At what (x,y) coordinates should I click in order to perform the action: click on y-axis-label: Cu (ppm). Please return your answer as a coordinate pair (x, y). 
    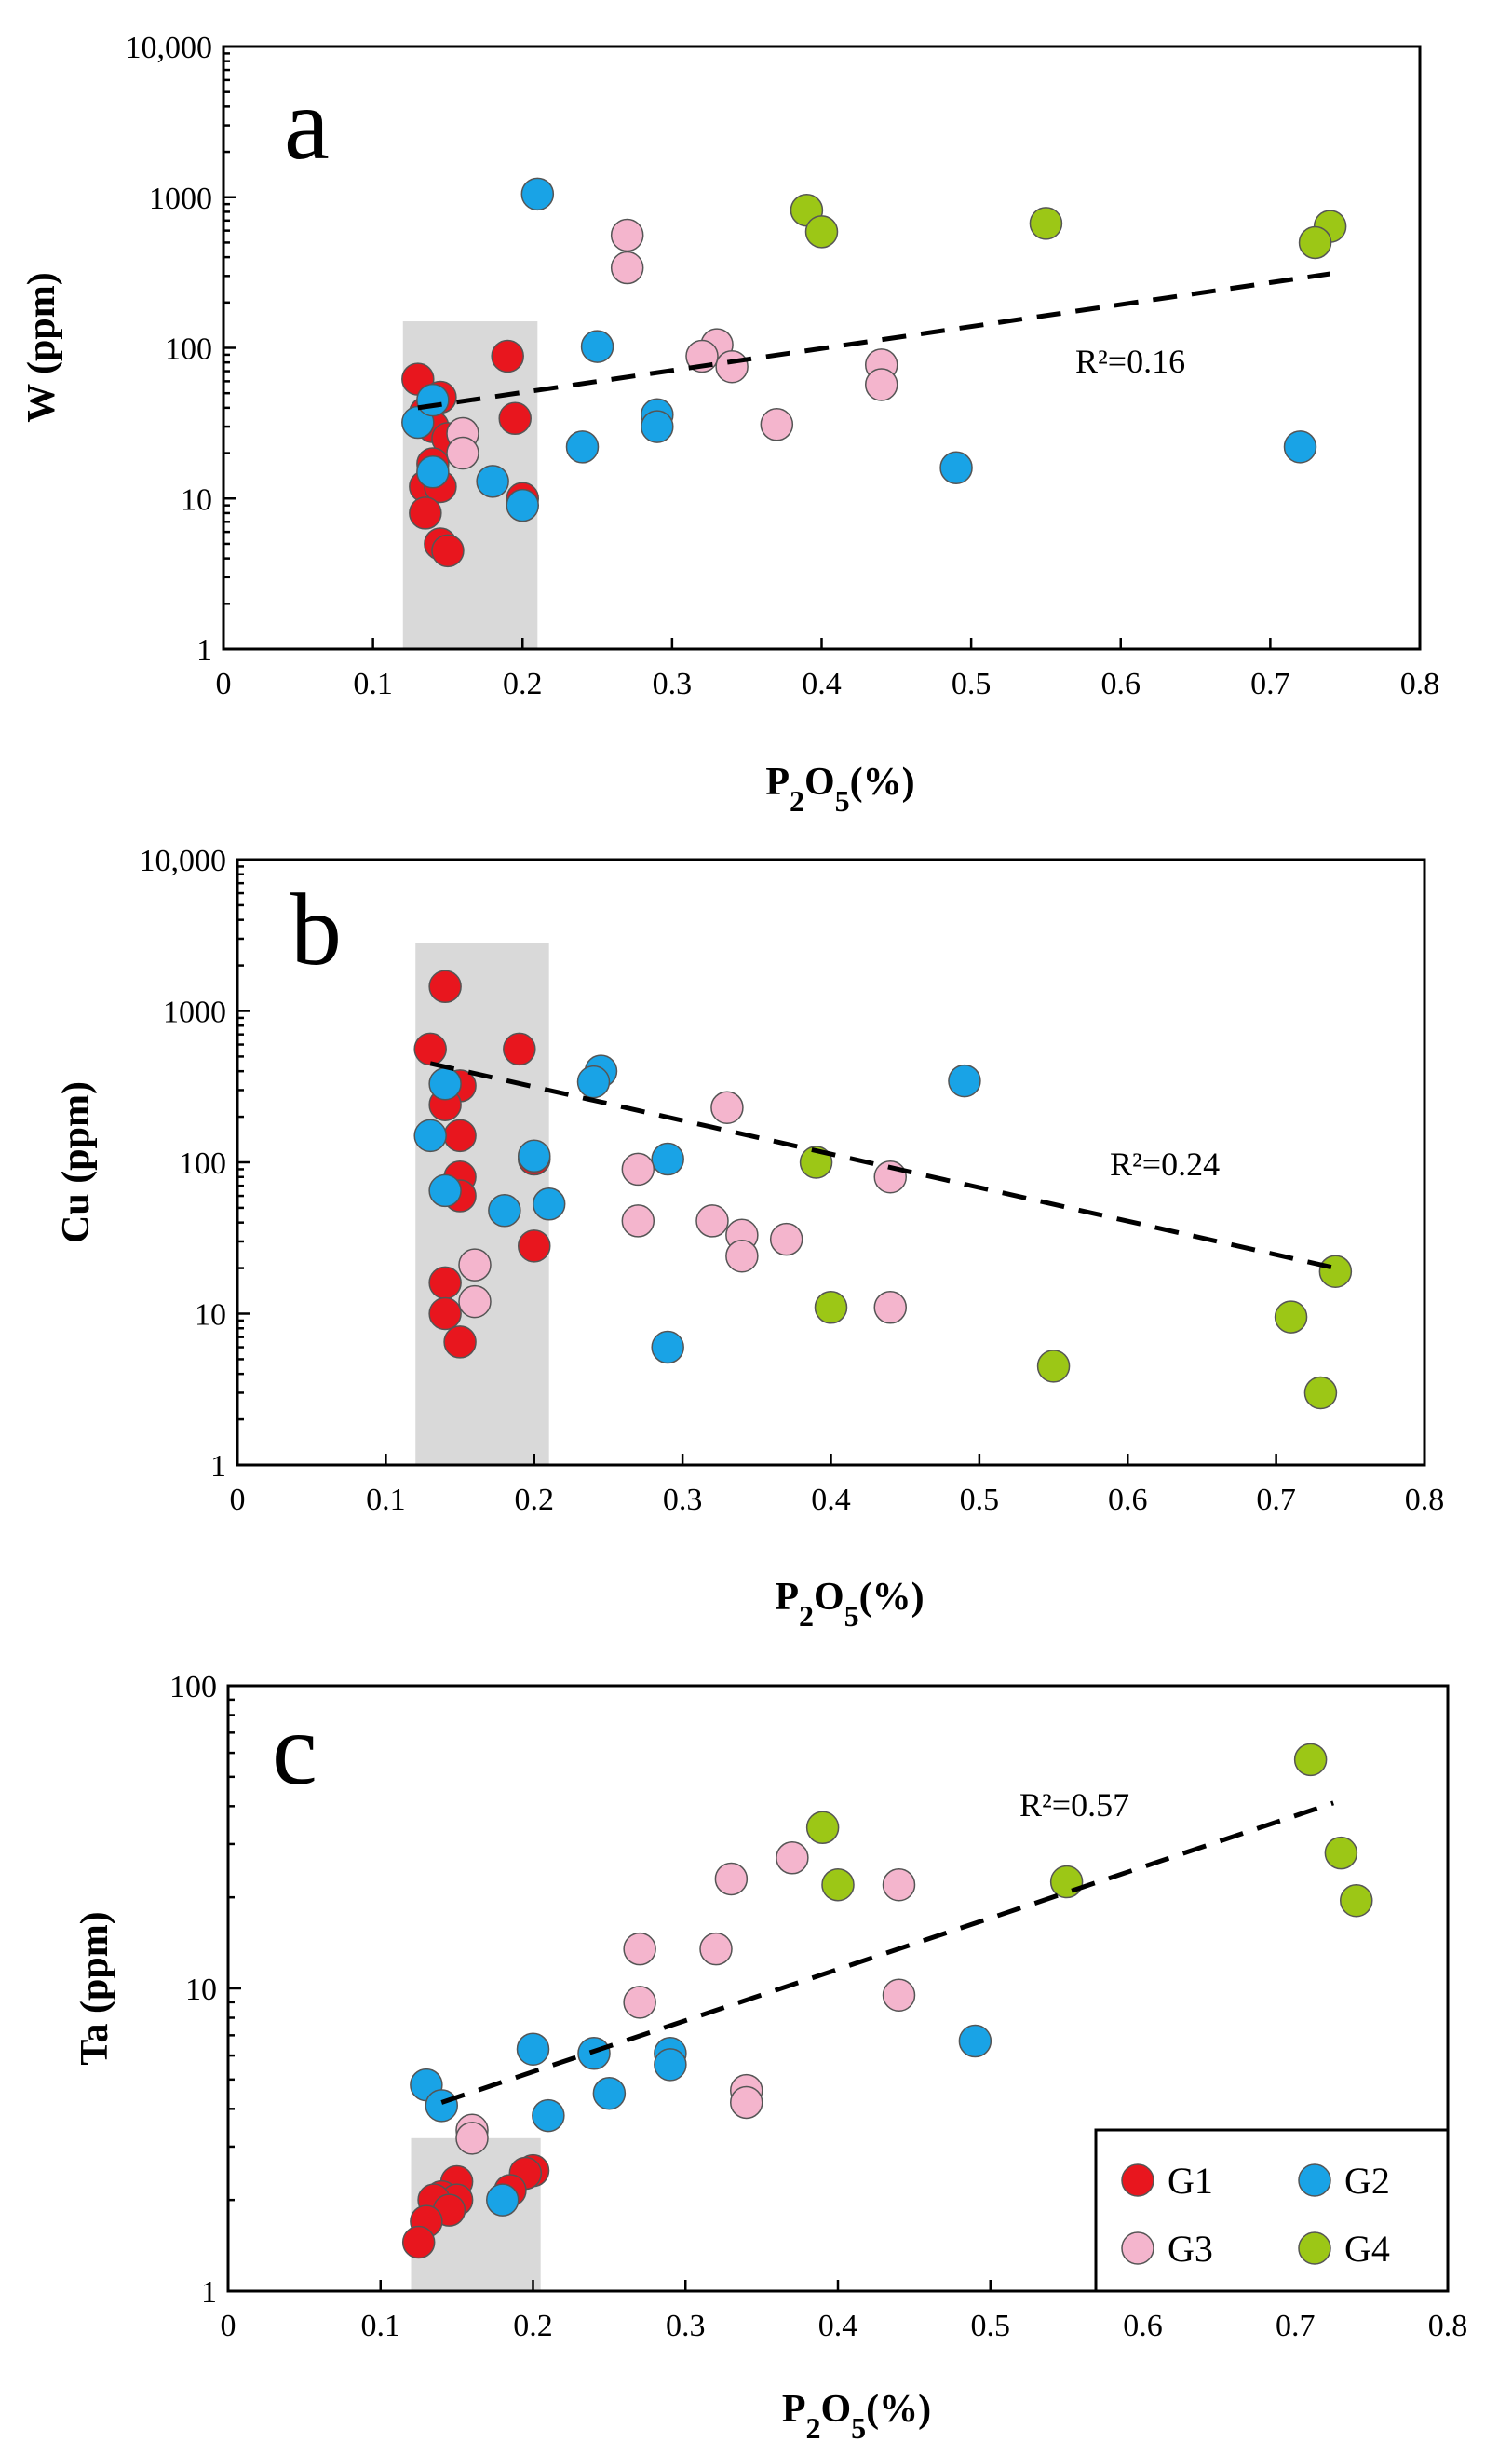
    Looking at the image, I should click on (76, 1162).